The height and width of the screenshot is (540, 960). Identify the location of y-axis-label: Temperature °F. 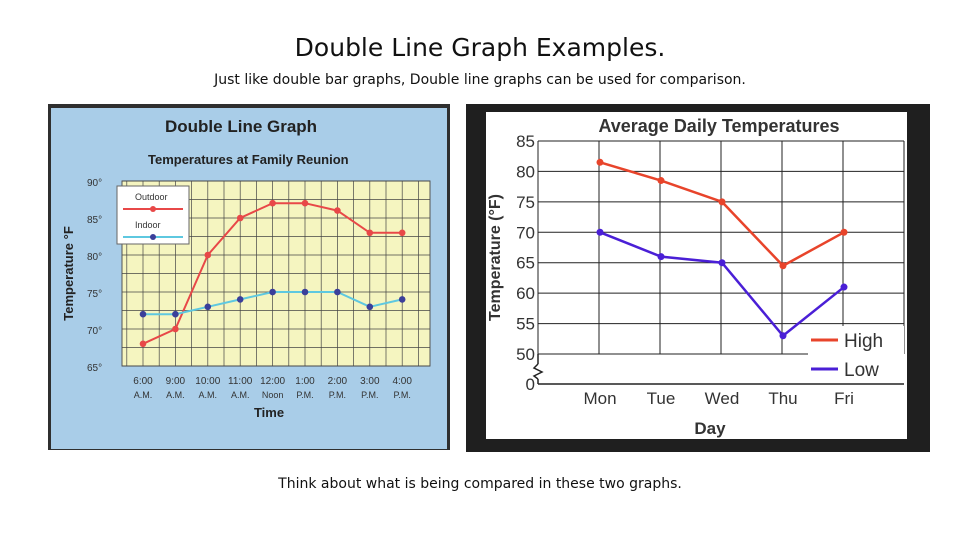
(68, 273).